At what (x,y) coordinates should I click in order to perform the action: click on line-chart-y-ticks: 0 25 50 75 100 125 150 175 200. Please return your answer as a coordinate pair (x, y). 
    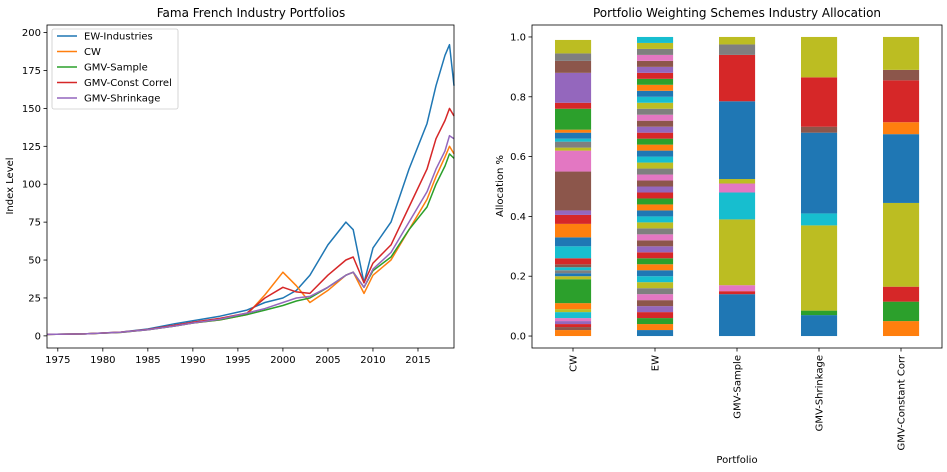
    Looking at the image, I should click on (34, 185).